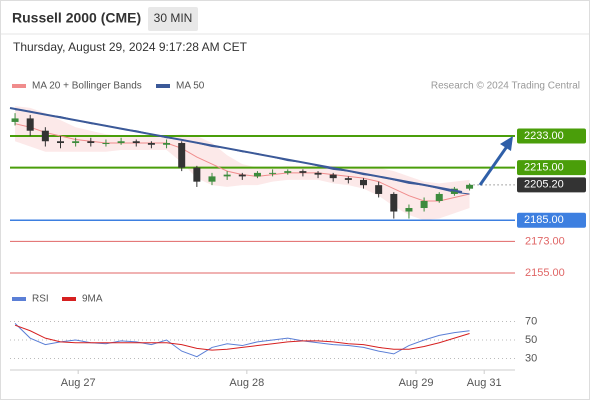 This screenshot has width=590, height=400. I want to click on subtitle: Thursday, August 29, 2024 9:17:28 AM CET, so click(130, 47).